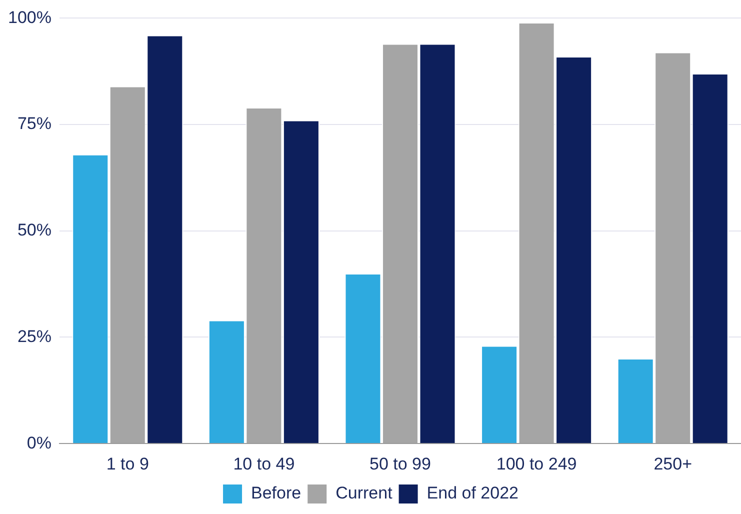  What do you see at coordinates (39, 442) in the screenshot?
I see `y-tick-label: 0%` at bounding box center [39, 442].